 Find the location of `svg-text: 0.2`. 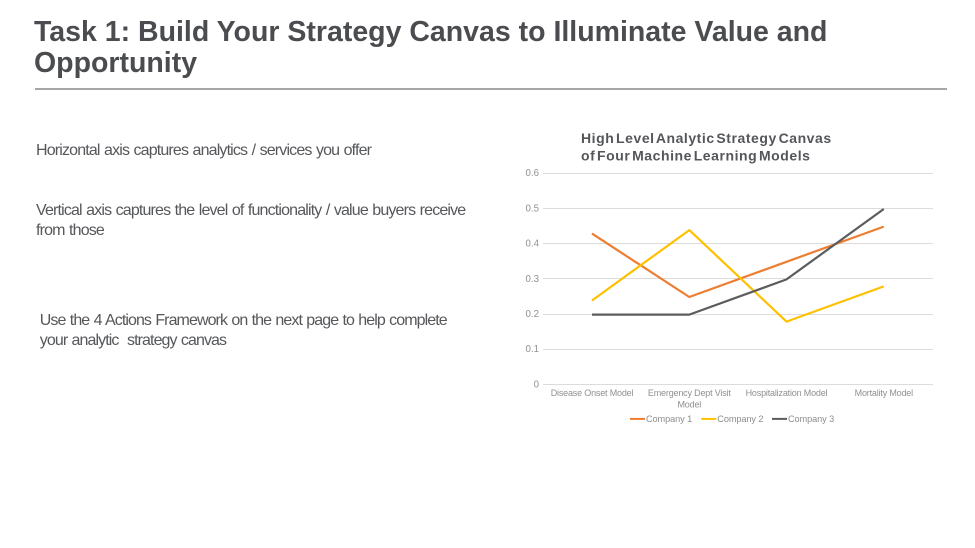

svg-text: 0.2 is located at coordinates (532, 314).